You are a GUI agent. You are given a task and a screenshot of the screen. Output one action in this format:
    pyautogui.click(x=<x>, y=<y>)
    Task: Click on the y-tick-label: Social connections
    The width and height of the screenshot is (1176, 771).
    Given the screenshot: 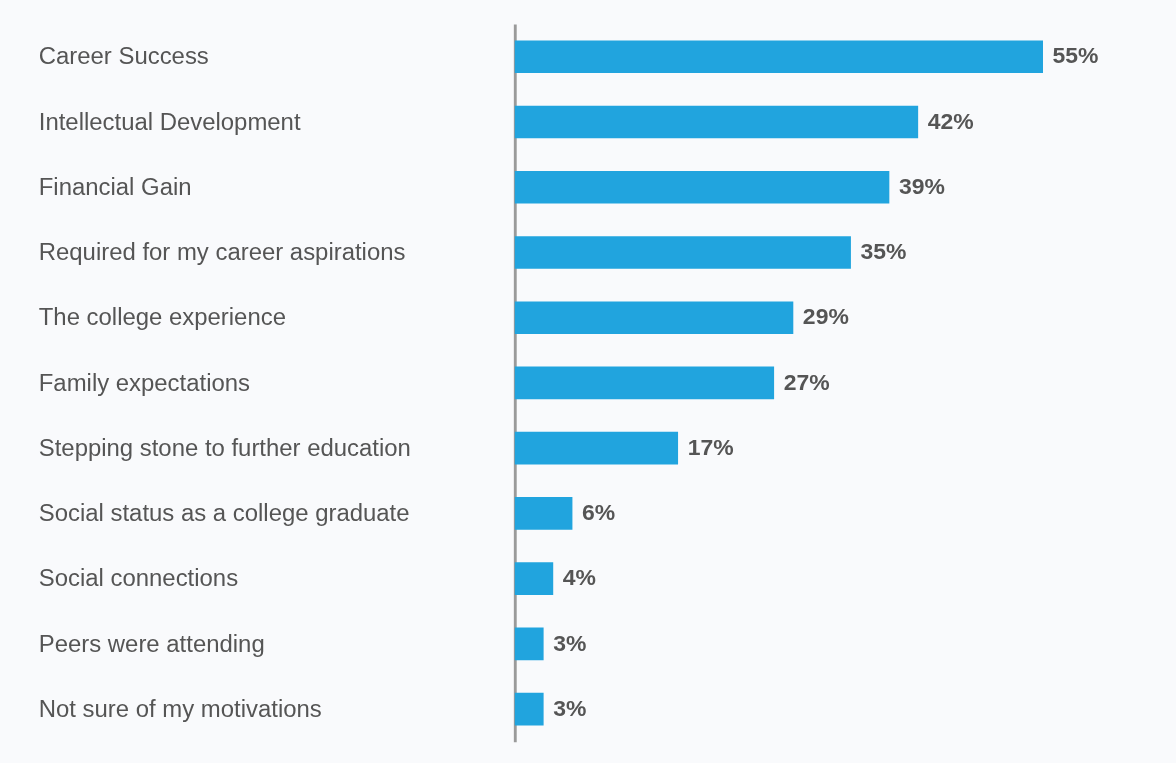 What is the action you would take?
    pyautogui.click(x=138, y=578)
    